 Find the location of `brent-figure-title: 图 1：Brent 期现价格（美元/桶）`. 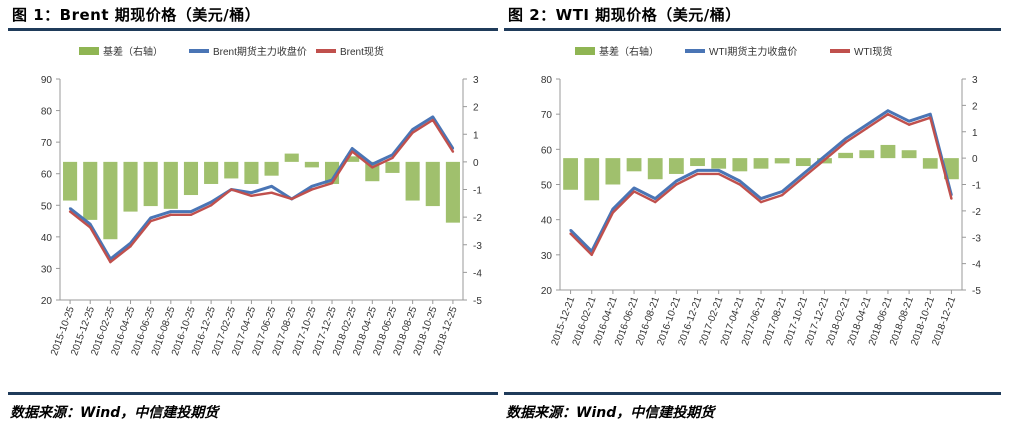

brent-figure-title: 图 1：Brent 期现价格（美元/桶） is located at coordinates (136, 15).